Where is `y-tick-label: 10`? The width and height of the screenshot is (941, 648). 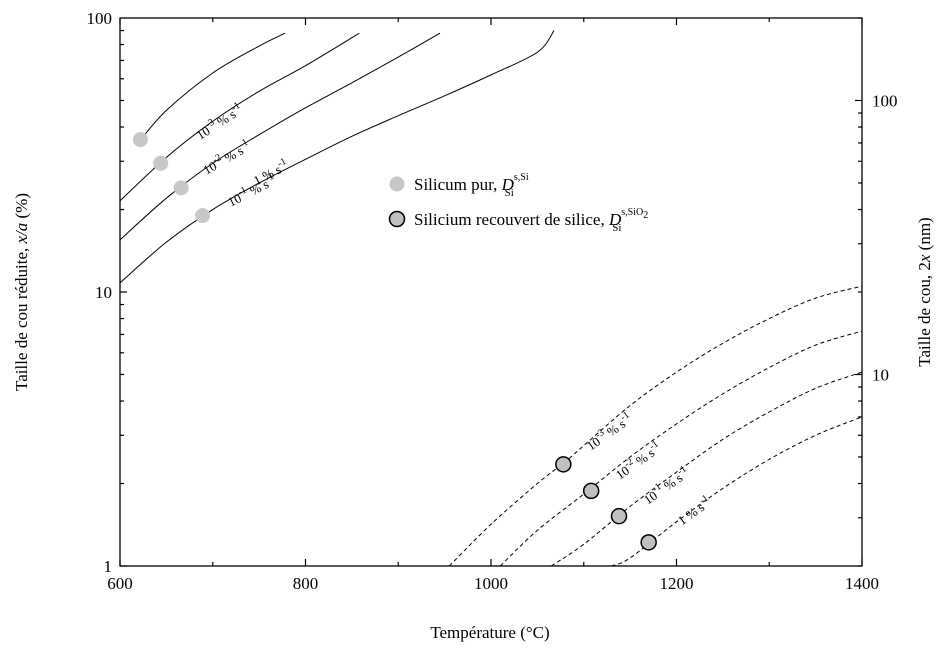 y-tick-label: 10 is located at coordinates (103, 292).